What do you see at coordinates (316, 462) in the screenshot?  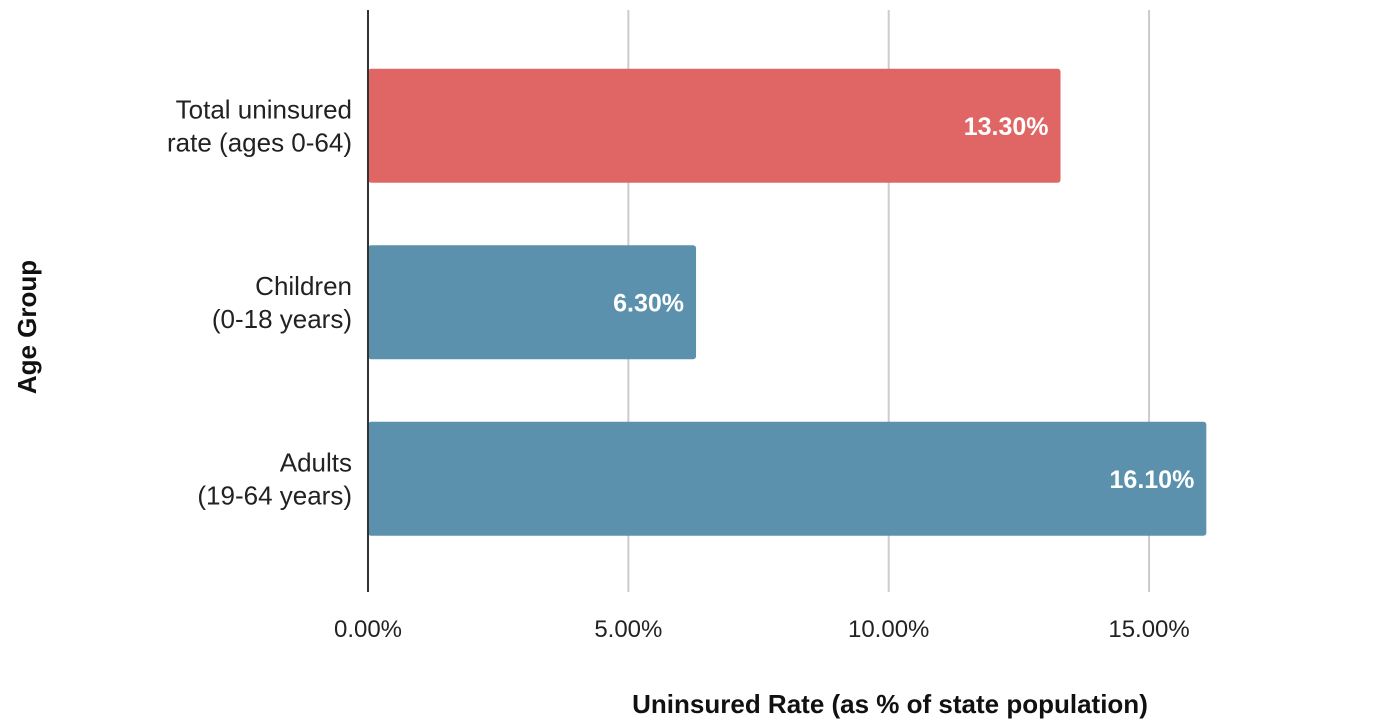 I see `category-label: Adults` at bounding box center [316, 462].